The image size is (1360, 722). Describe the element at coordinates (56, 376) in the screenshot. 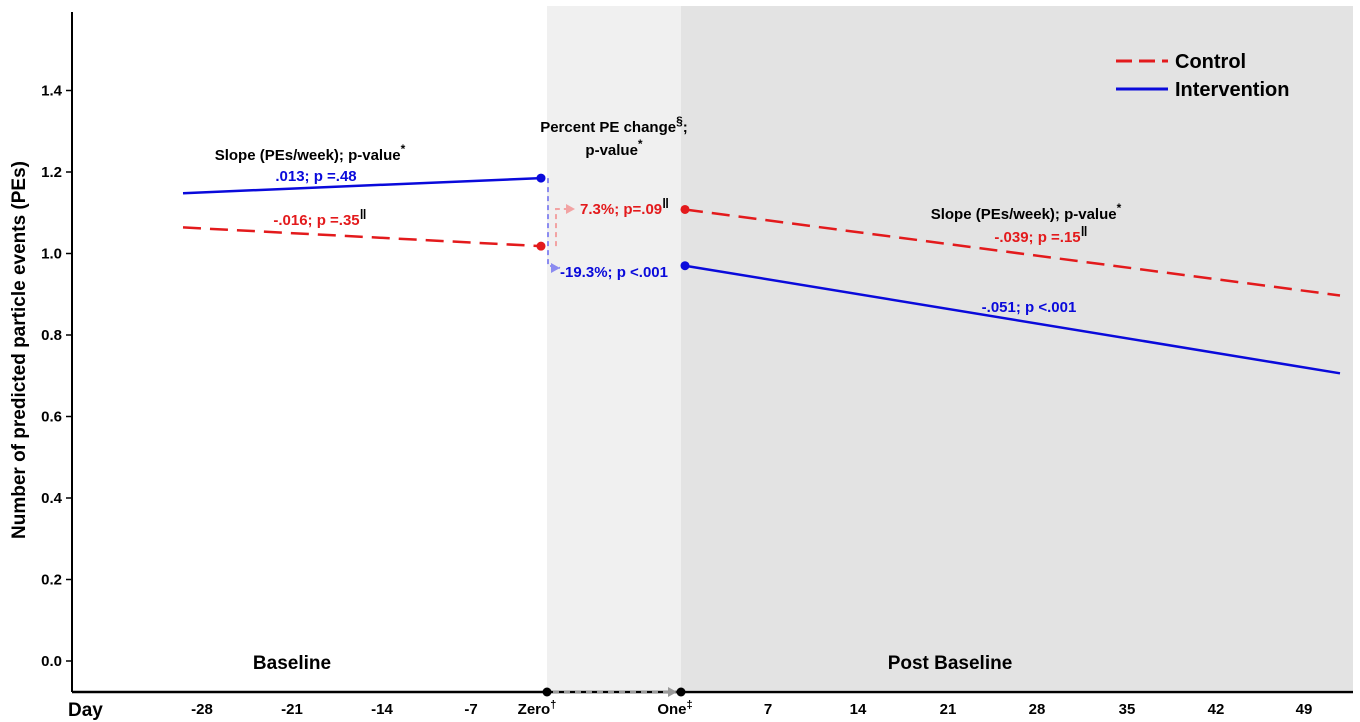

I see `y-ticks: 0.0 0.2 0.4 0.6 0.8 1.0 1.2 1.4` at that location.